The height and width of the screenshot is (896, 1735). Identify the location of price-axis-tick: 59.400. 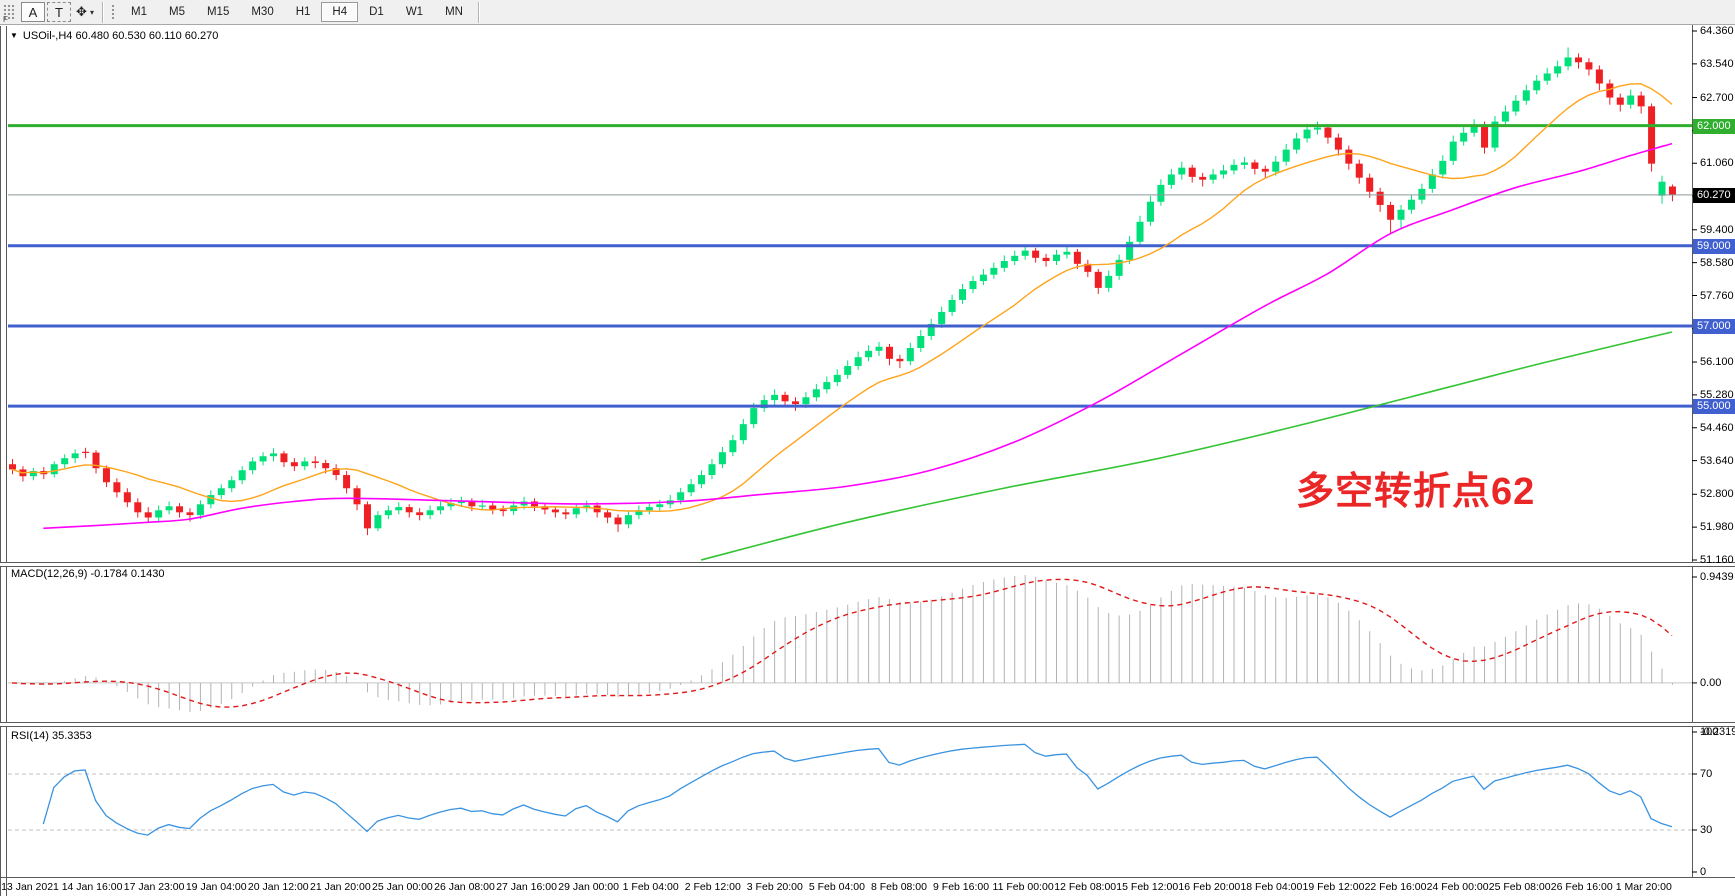
(1717, 229).